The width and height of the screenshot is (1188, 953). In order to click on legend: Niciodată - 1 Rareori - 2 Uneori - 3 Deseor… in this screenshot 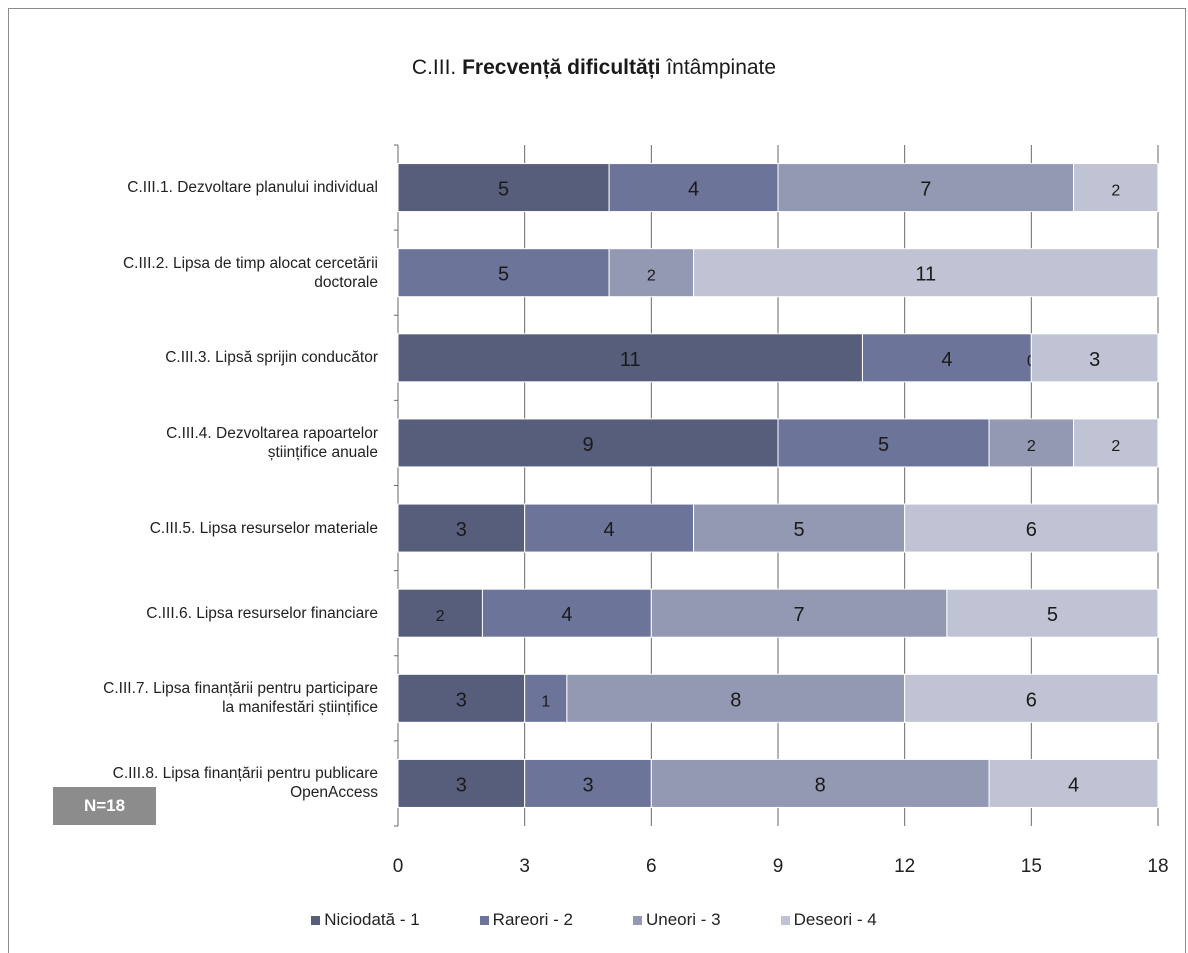, I will do `click(594, 920)`.